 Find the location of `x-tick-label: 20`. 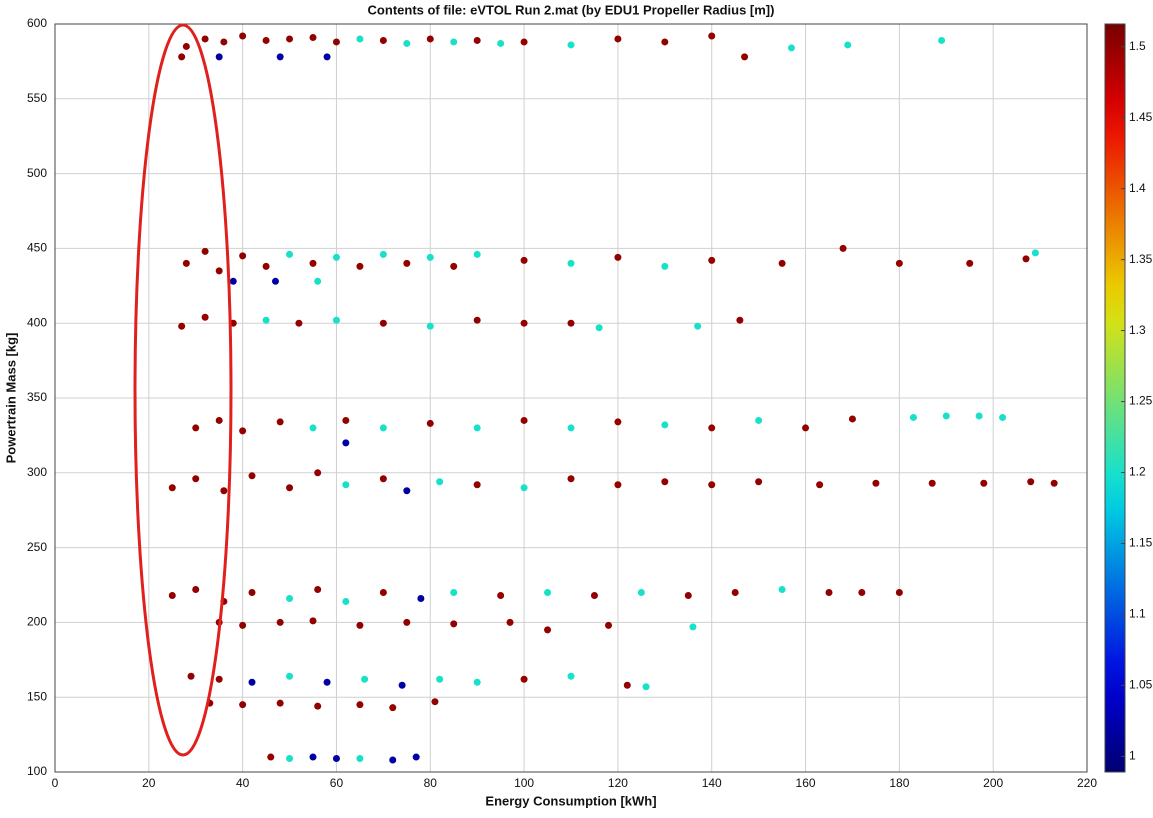

x-tick-label: 20 is located at coordinates (149, 783).